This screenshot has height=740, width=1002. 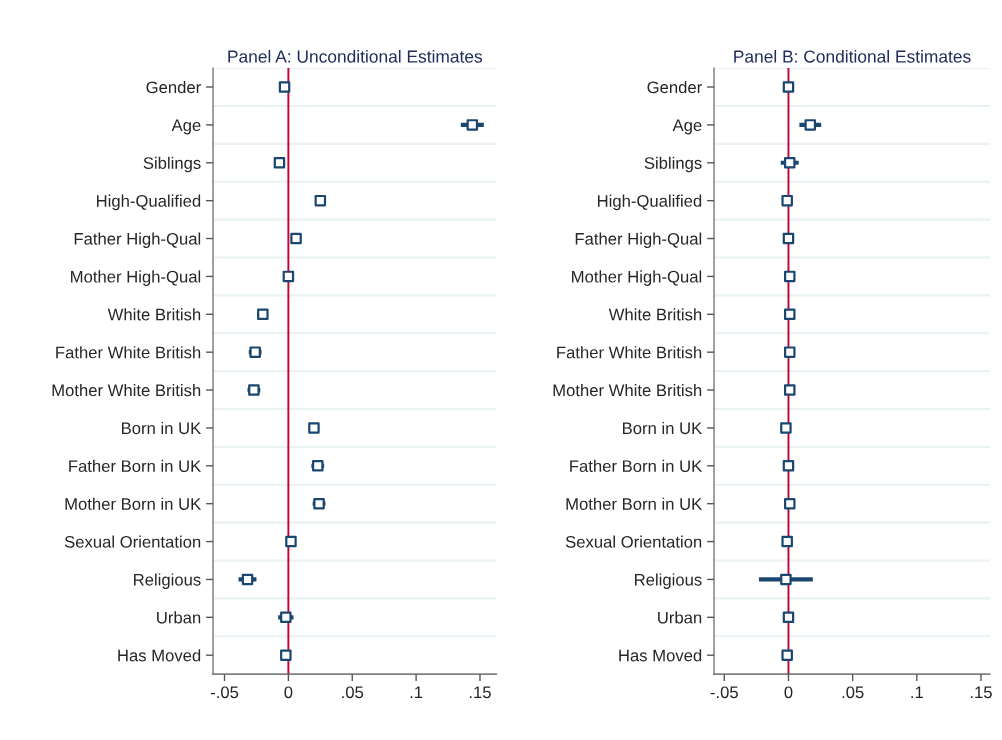 What do you see at coordinates (852, 56) in the screenshot?
I see `chart-title: Panel B: Conditional Estimates` at bounding box center [852, 56].